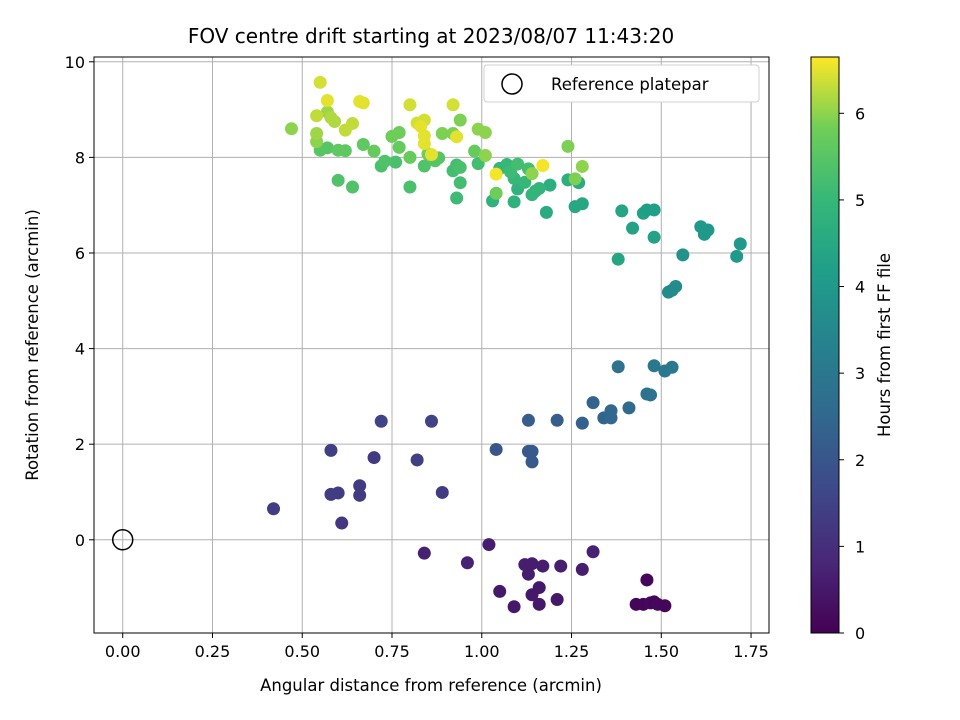 The height and width of the screenshot is (720, 960). Describe the element at coordinates (75, 62) in the screenshot. I see `y-tick-label: 10` at that location.